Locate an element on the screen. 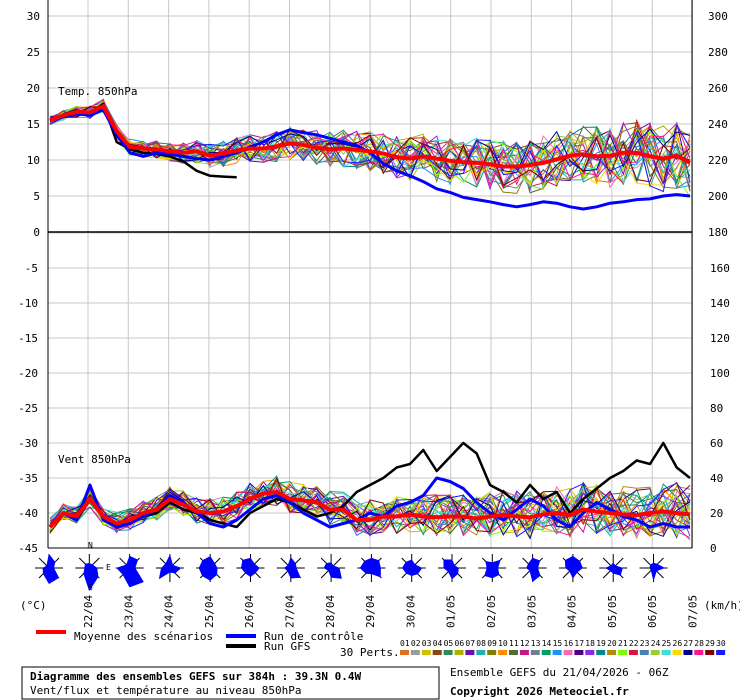 The width and height of the screenshot is (740, 700). date-label: 29/04 is located at coordinates (370, 611).